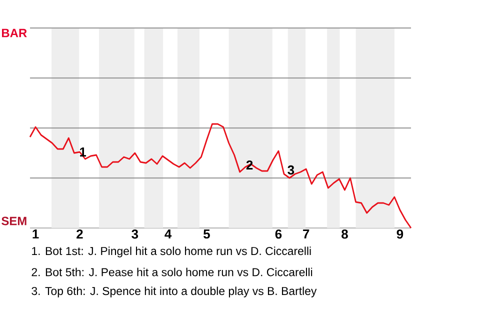  Describe the element at coordinates (35, 234) in the screenshot. I see `x-tick-label: 1` at that location.